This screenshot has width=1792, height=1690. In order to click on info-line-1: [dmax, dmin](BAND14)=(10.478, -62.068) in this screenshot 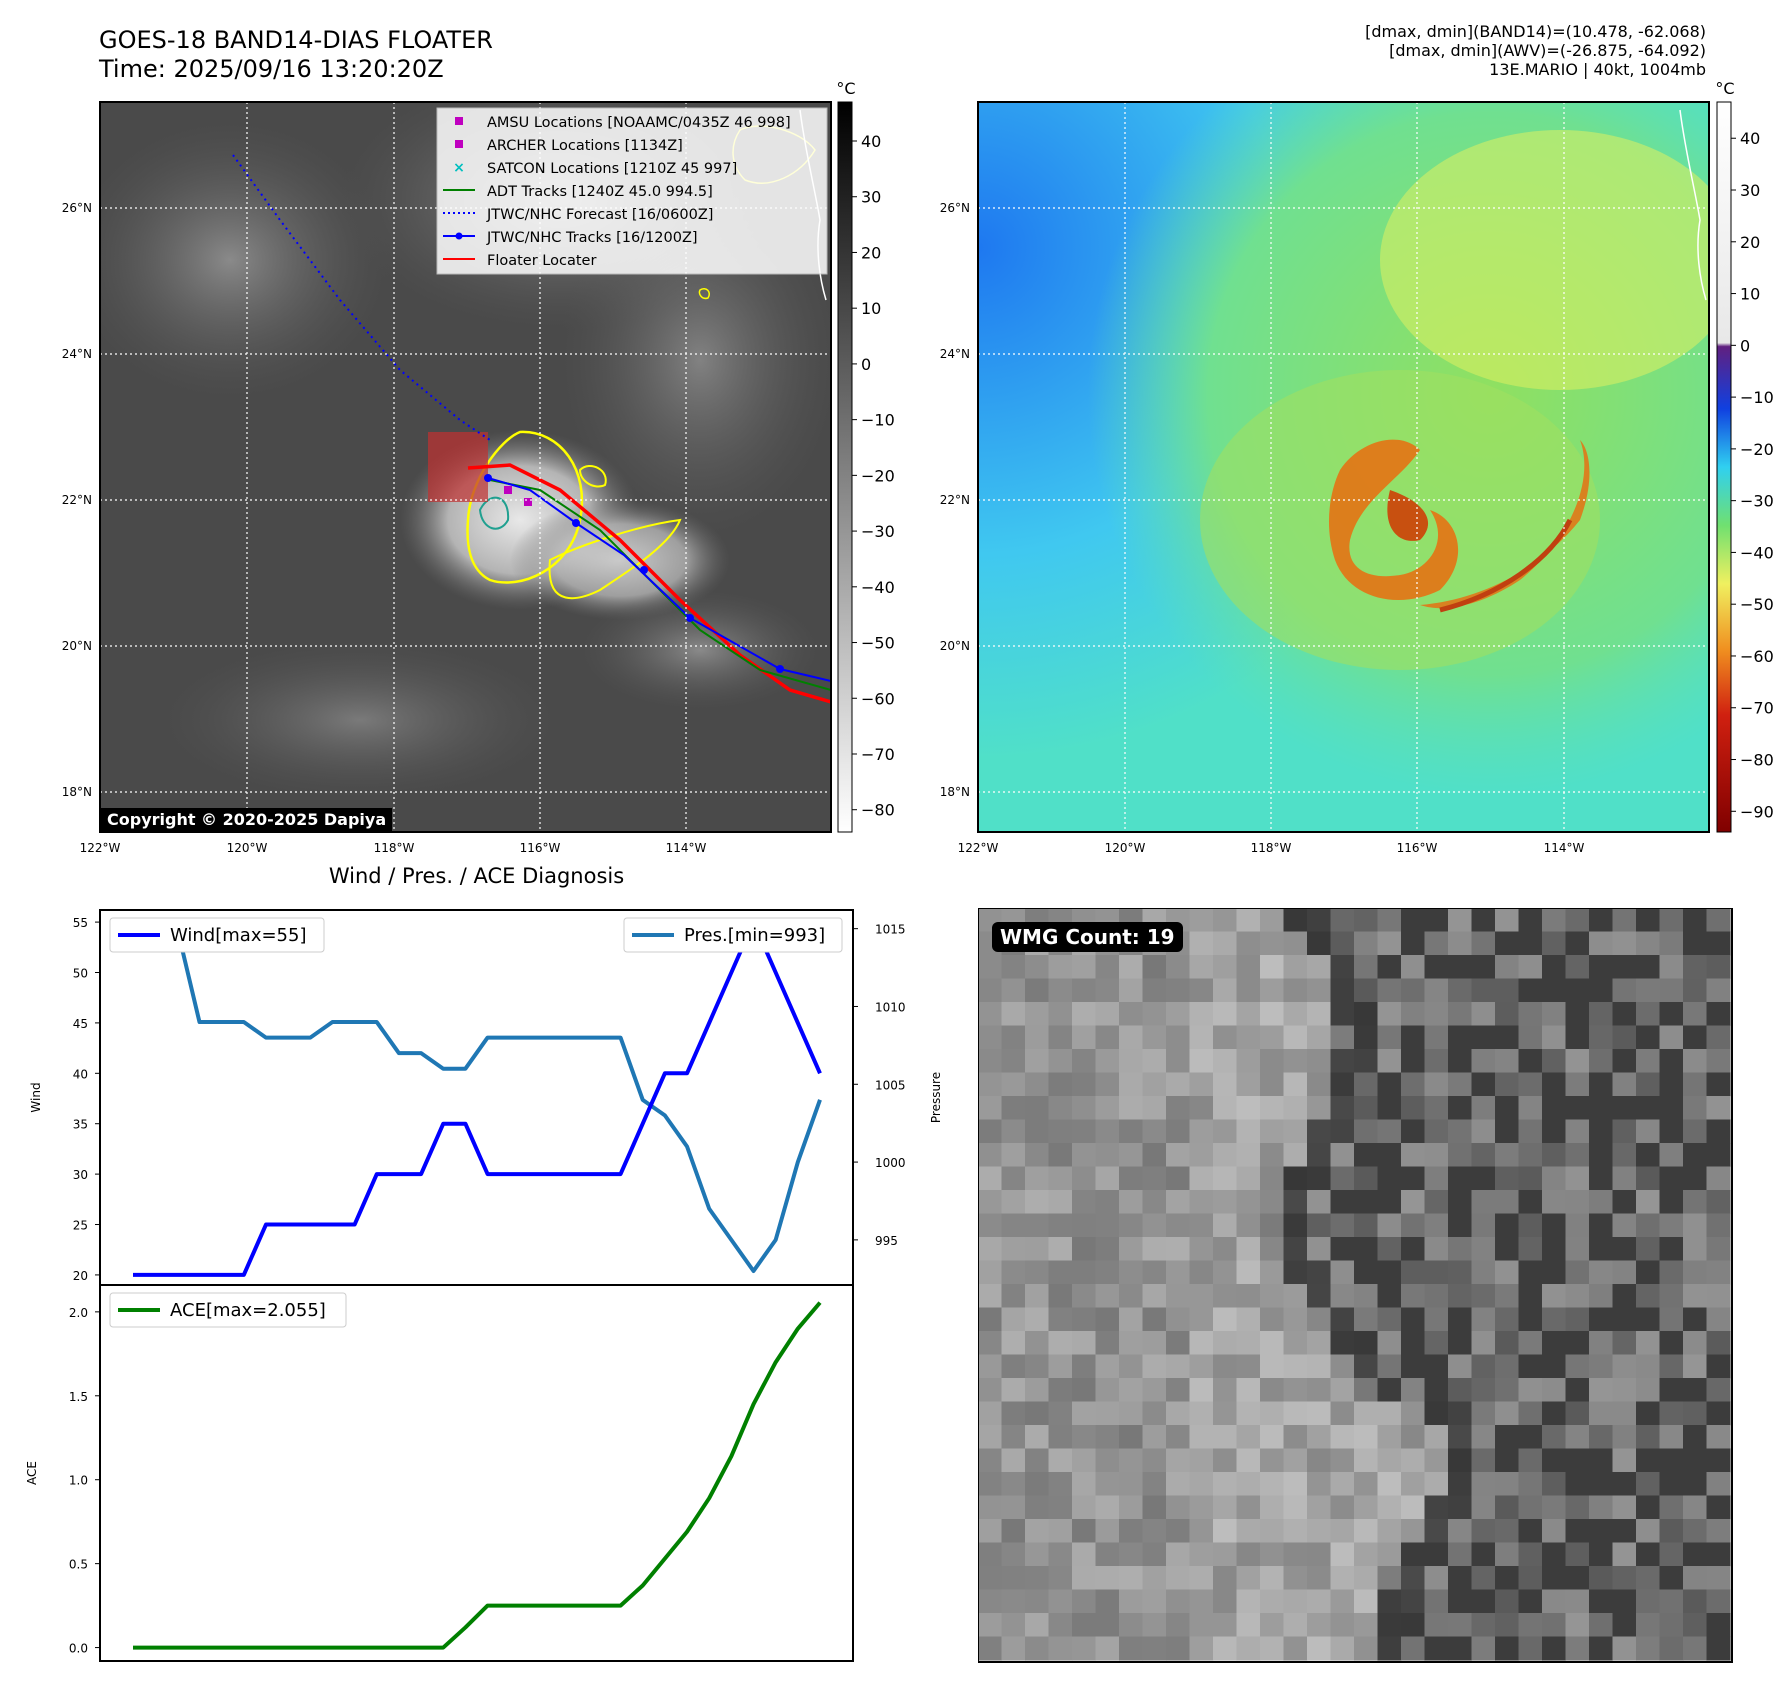, I will do `click(1535, 31)`.